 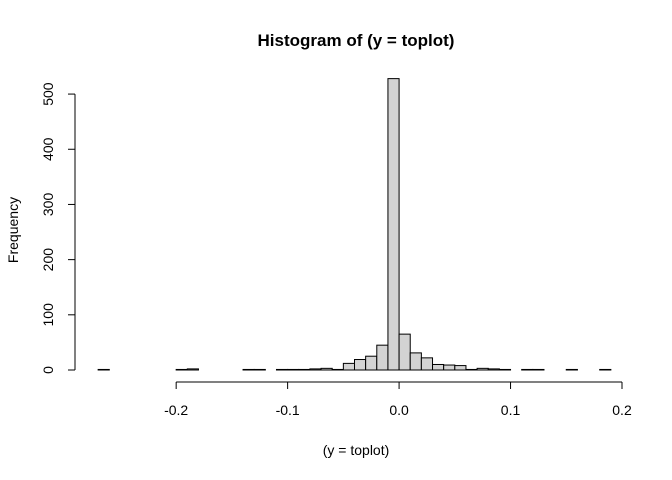 I want to click on x-tick-label-4: 0.2, so click(x=622, y=410).